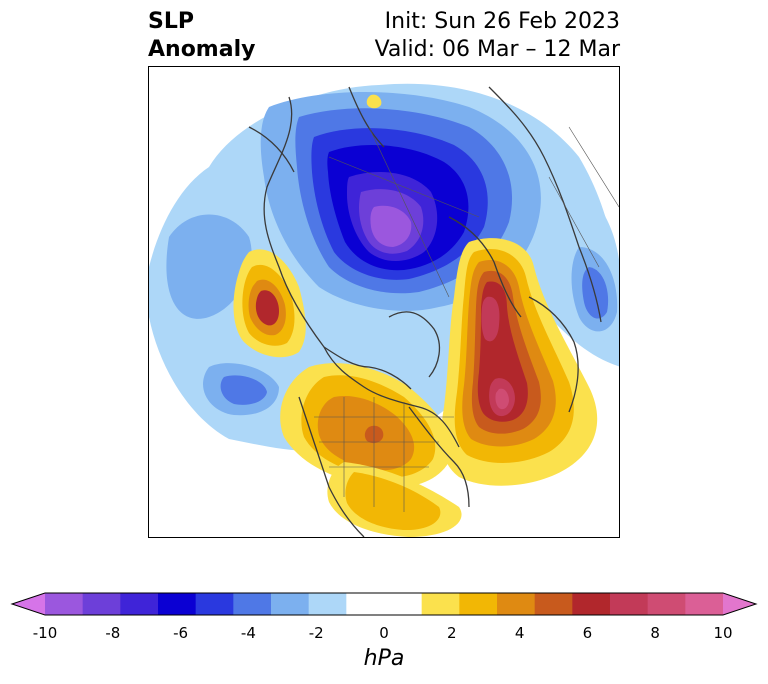  What do you see at coordinates (384, 658) in the screenshot?
I see `colorbar-unit: hPa` at bounding box center [384, 658].